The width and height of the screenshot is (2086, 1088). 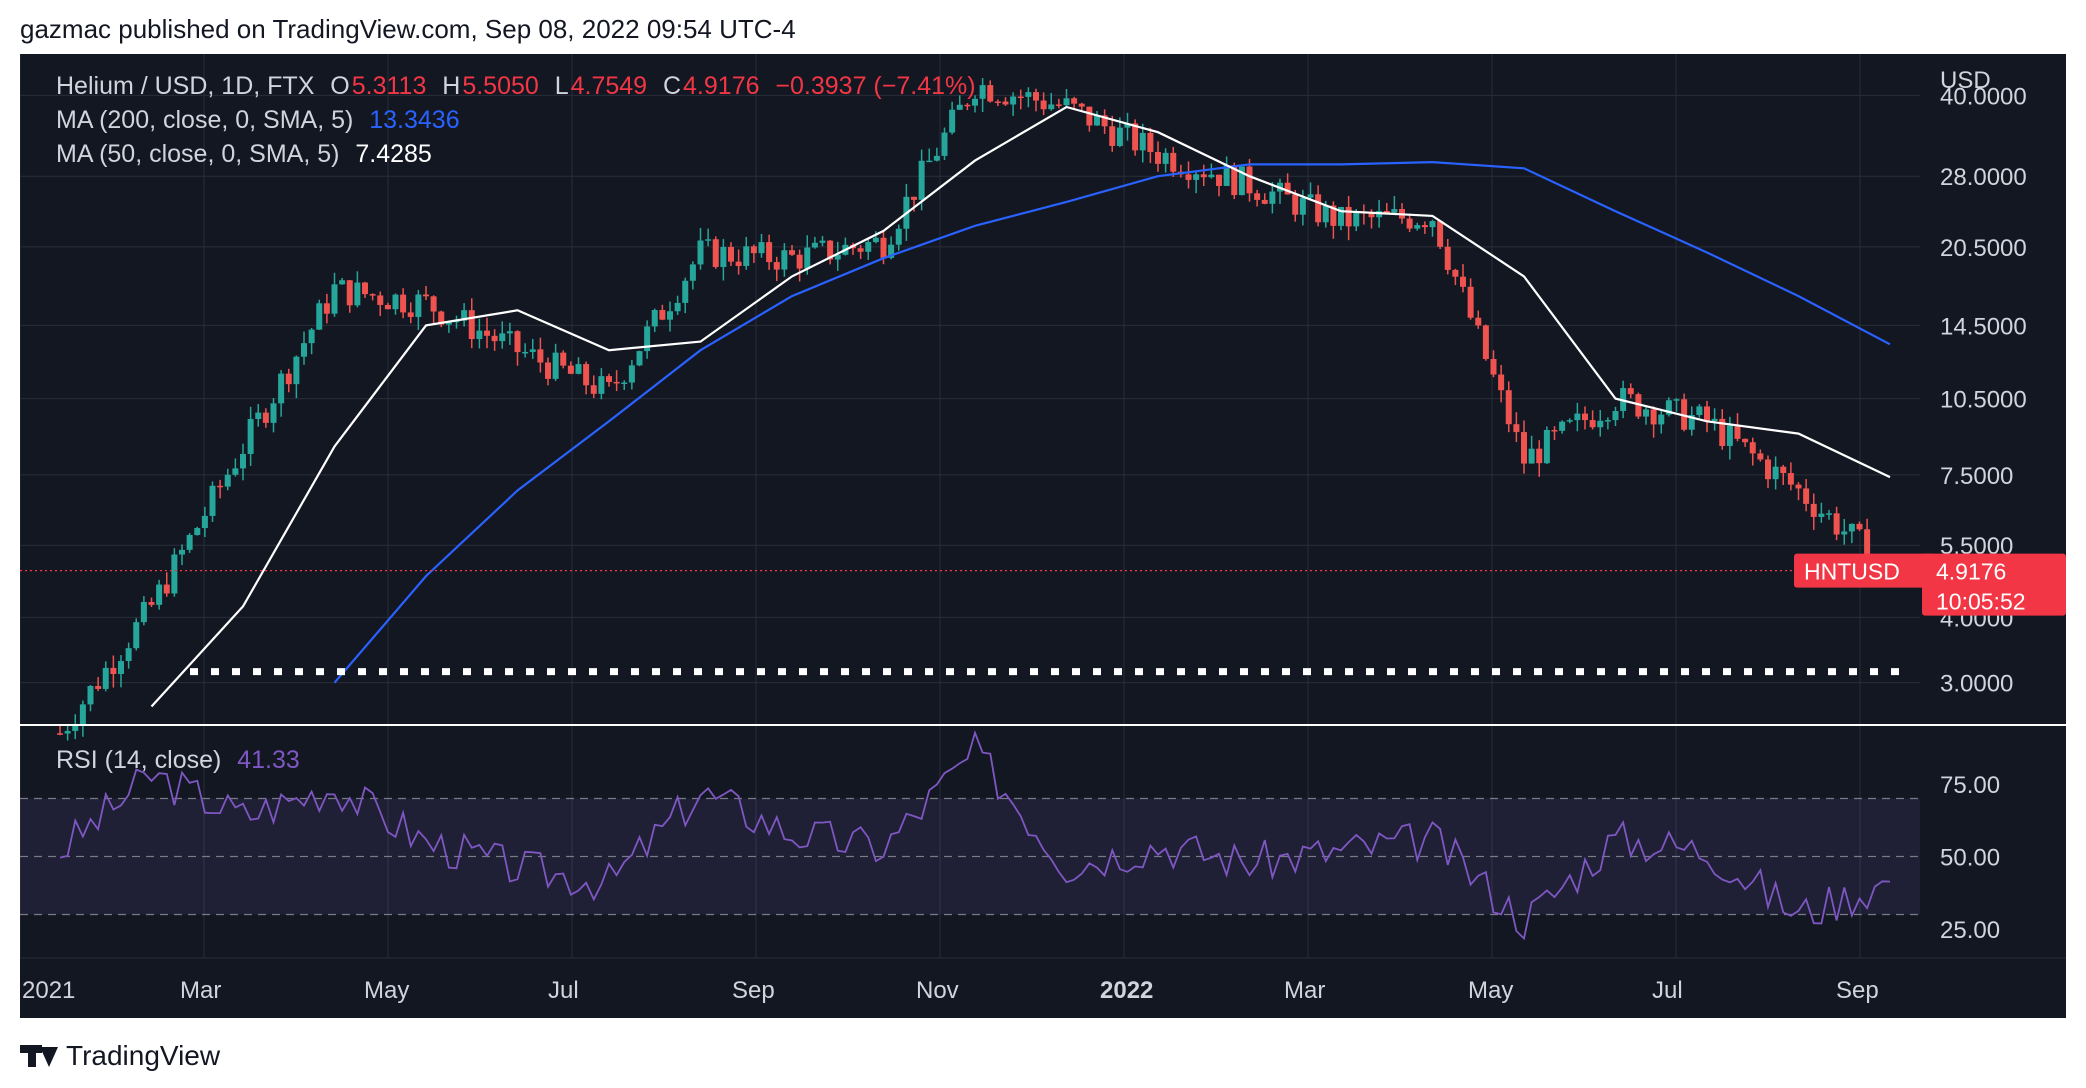 What do you see at coordinates (1983, 248) in the screenshot?
I see `price-tick-label: 20.5000` at bounding box center [1983, 248].